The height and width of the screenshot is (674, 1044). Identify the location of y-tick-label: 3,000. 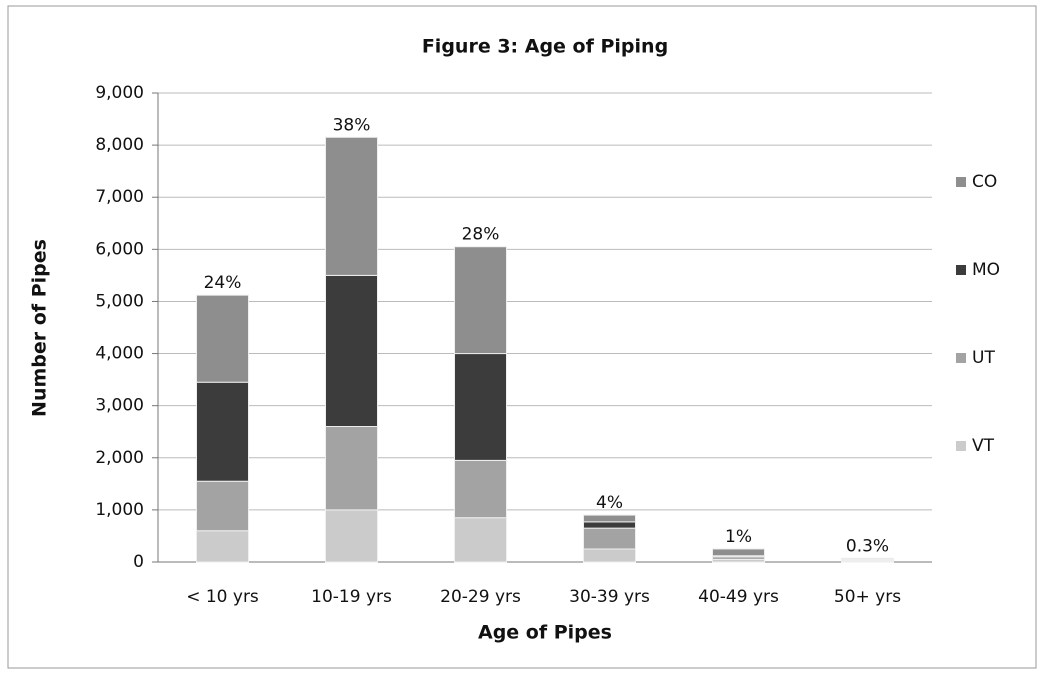
(119, 406).